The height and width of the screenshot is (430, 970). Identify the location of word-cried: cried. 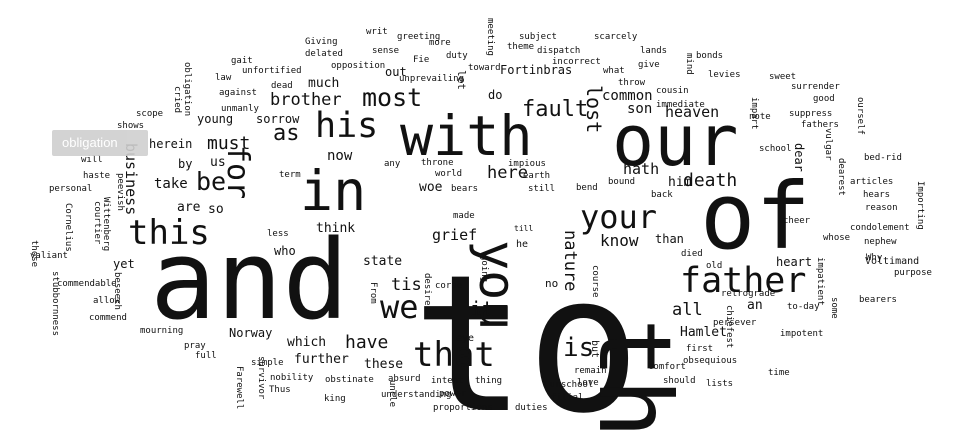
(177, 99).